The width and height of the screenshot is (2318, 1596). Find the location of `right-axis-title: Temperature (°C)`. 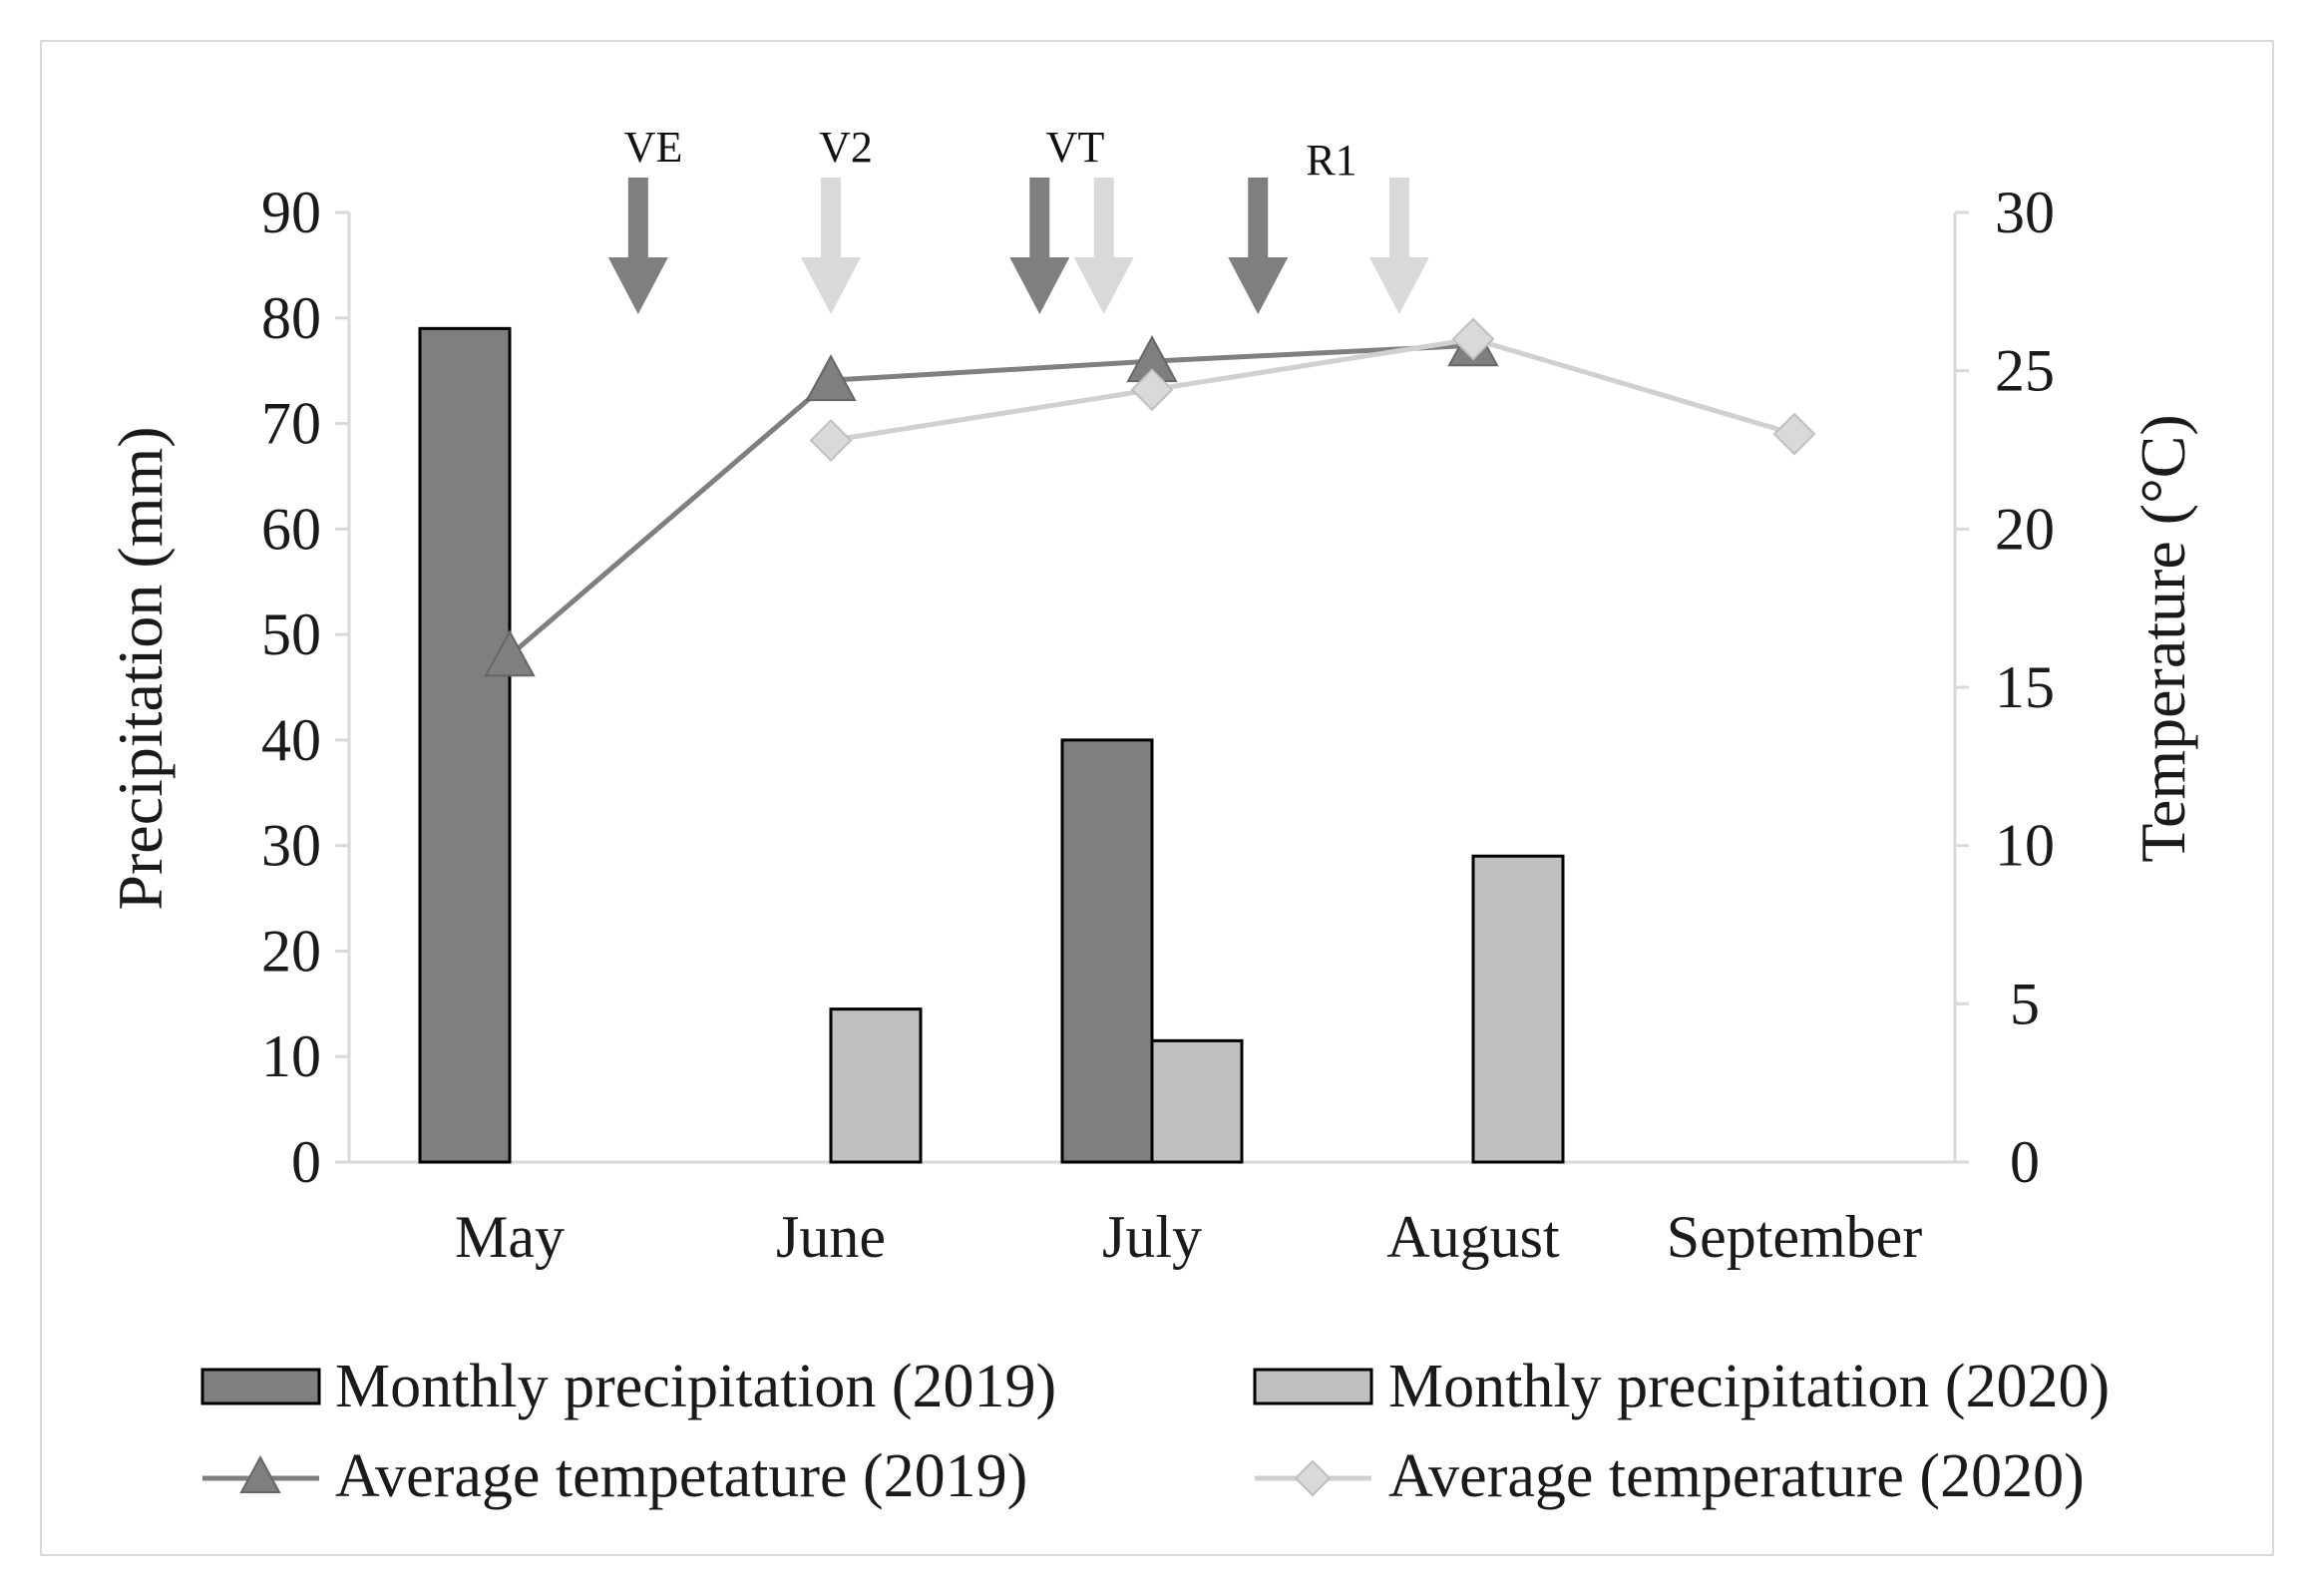

right-axis-title: Temperature (°C) is located at coordinates (2162, 638).